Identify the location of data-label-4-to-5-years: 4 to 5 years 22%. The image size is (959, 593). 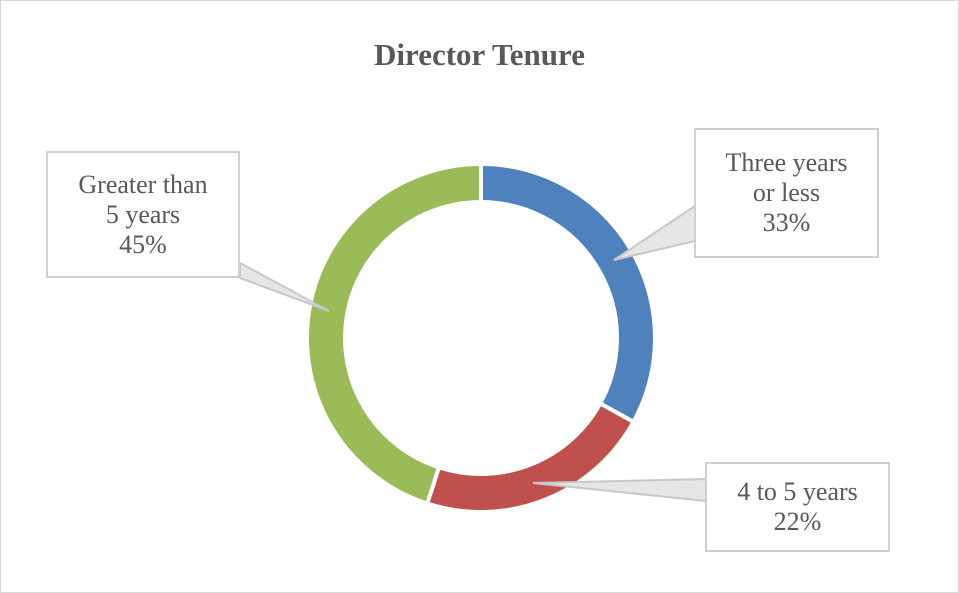
(797, 507).